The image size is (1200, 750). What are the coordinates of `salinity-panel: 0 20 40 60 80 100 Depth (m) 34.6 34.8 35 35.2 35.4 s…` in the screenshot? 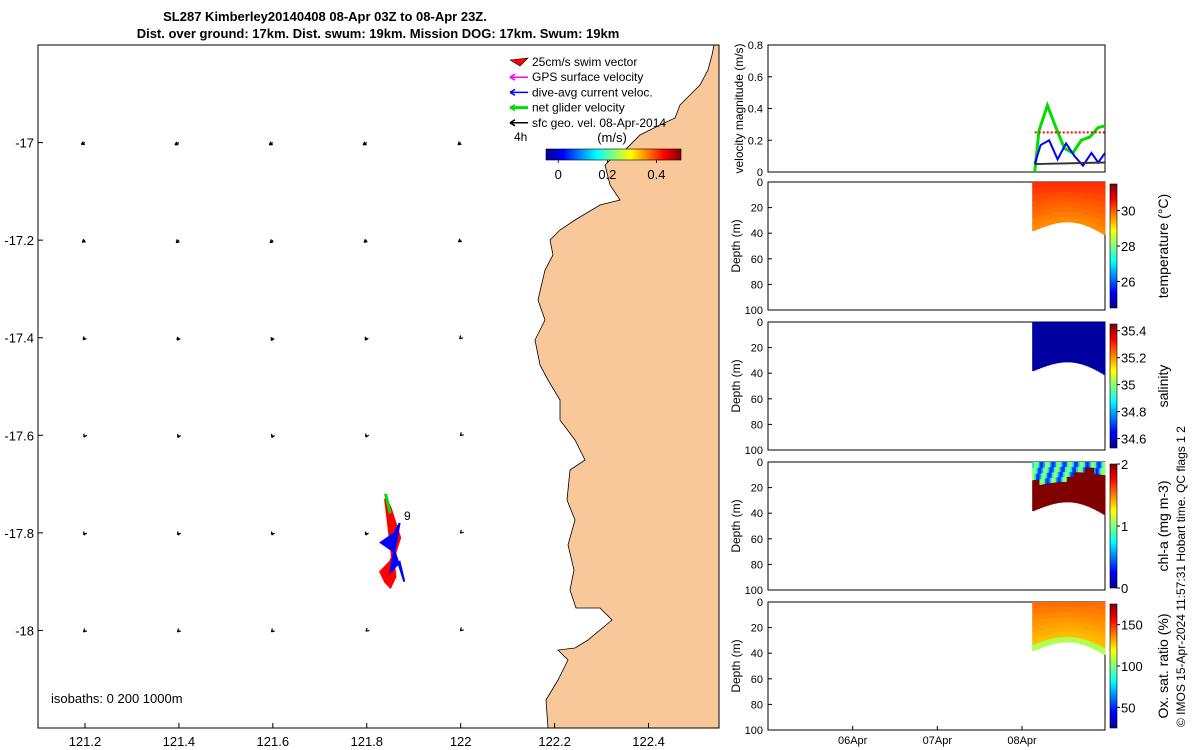 It's located at (950, 387).